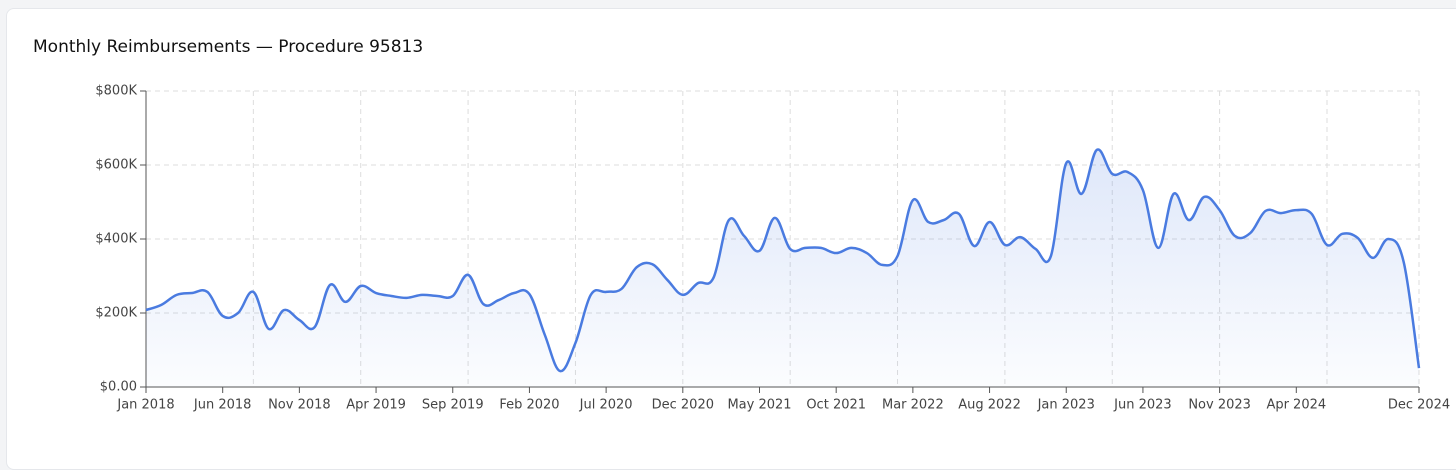 Image resolution: width=1456 pixels, height=470 pixels. I want to click on y-tick-label: $600K, so click(116, 165).